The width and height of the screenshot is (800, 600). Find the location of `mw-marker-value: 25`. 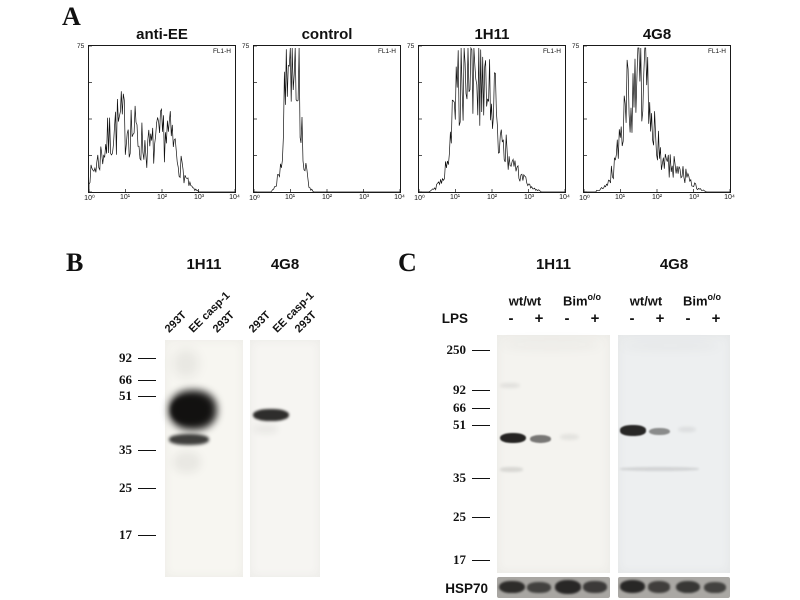

mw-marker-value: 25 is located at coordinates (125, 487).